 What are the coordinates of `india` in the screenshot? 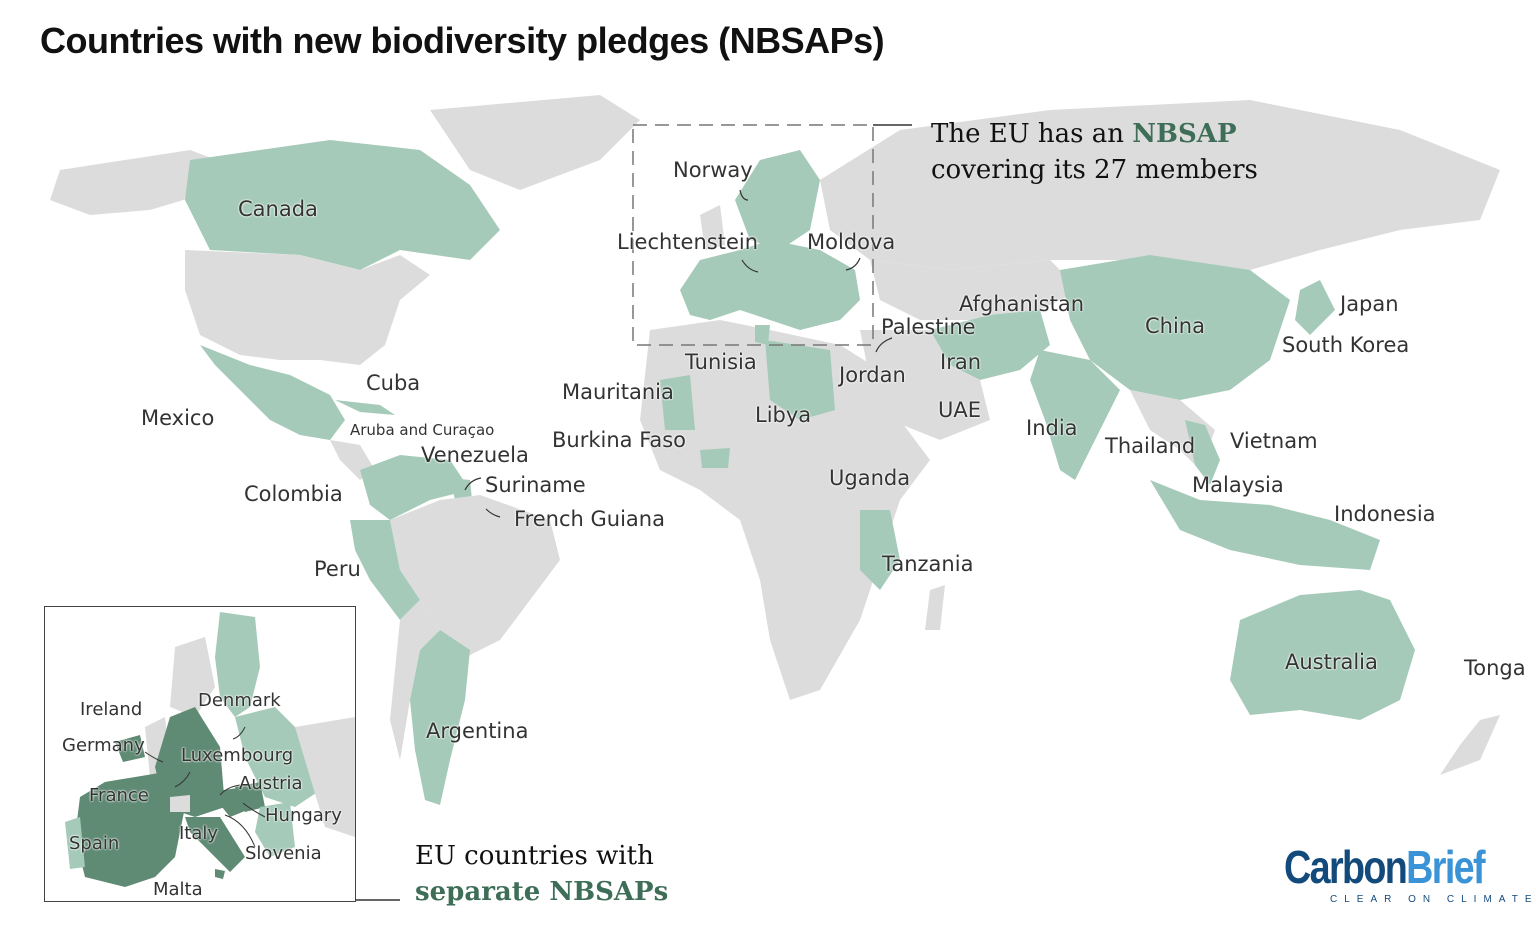 It's located at (1075, 415).